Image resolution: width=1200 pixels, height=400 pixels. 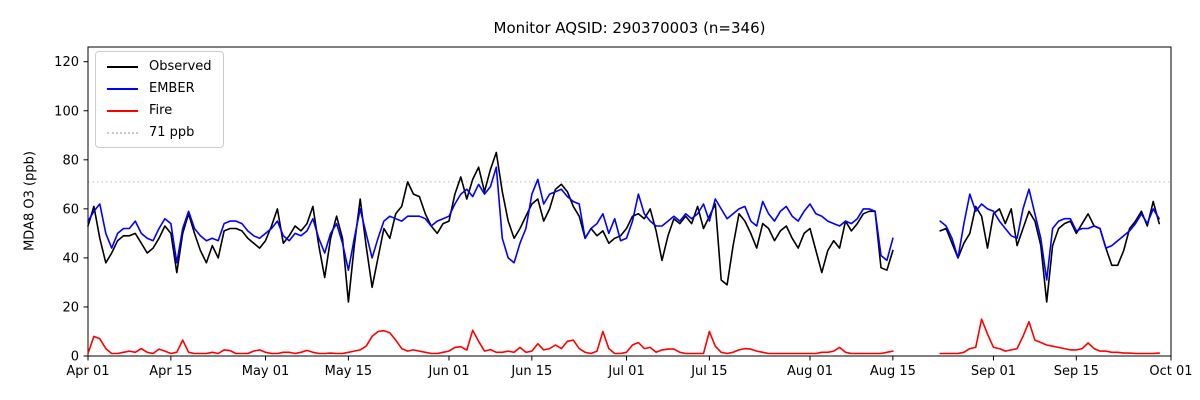 I want to click on threshold-line-sample, so click(x=122, y=132).